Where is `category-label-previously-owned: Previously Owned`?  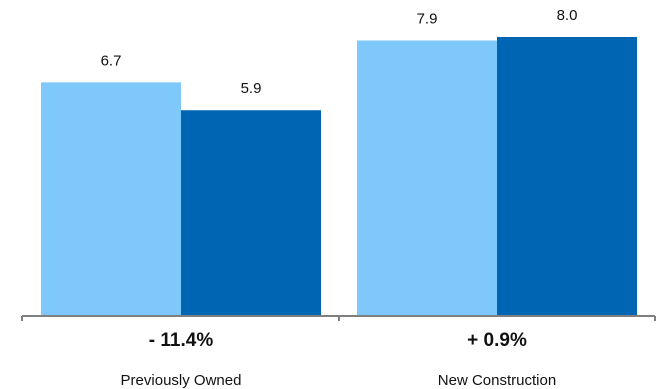
category-label-previously-owned: Previously Owned is located at coordinates (181, 380).